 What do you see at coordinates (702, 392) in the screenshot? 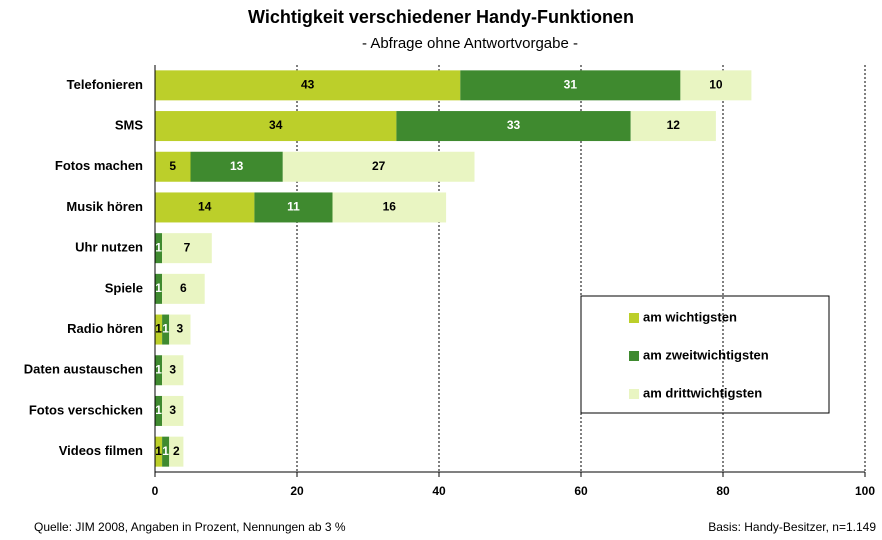
I see `legend-label: am drittwichtigsten` at bounding box center [702, 392].